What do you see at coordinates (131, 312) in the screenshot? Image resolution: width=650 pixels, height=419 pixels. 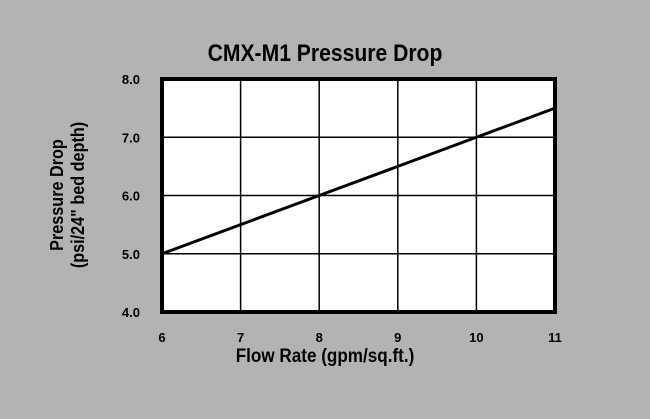 I see `y-tick-label: 4.0` at bounding box center [131, 312].